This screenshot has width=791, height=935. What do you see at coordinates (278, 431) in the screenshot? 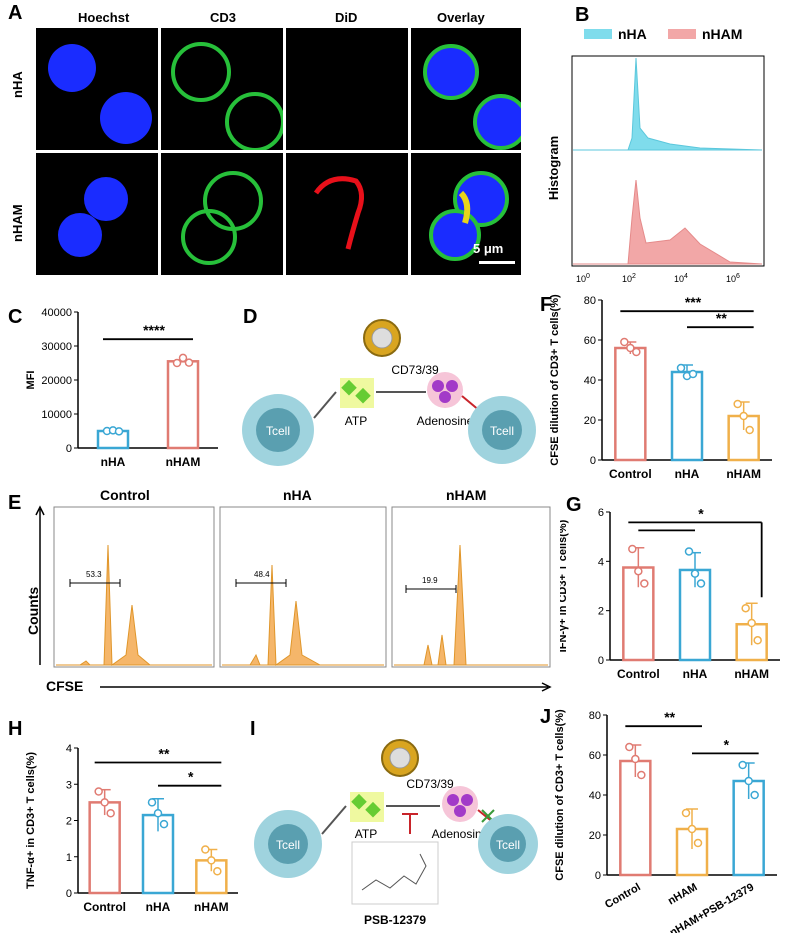
I see `tcell-left-label: Tcell` at bounding box center [278, 431].